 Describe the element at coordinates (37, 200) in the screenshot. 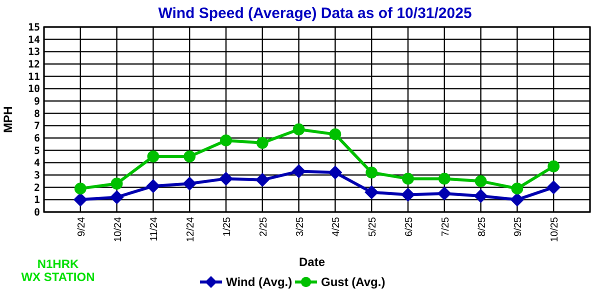

I see `y-tick-label: 1` at that location.